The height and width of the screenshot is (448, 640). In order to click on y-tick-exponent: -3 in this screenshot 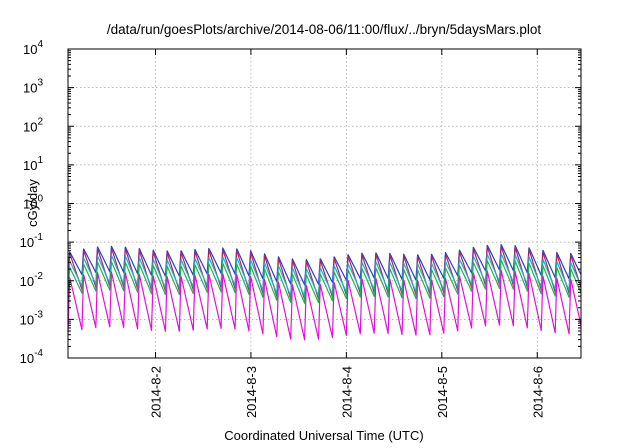, I will do `click(38, 314)`.